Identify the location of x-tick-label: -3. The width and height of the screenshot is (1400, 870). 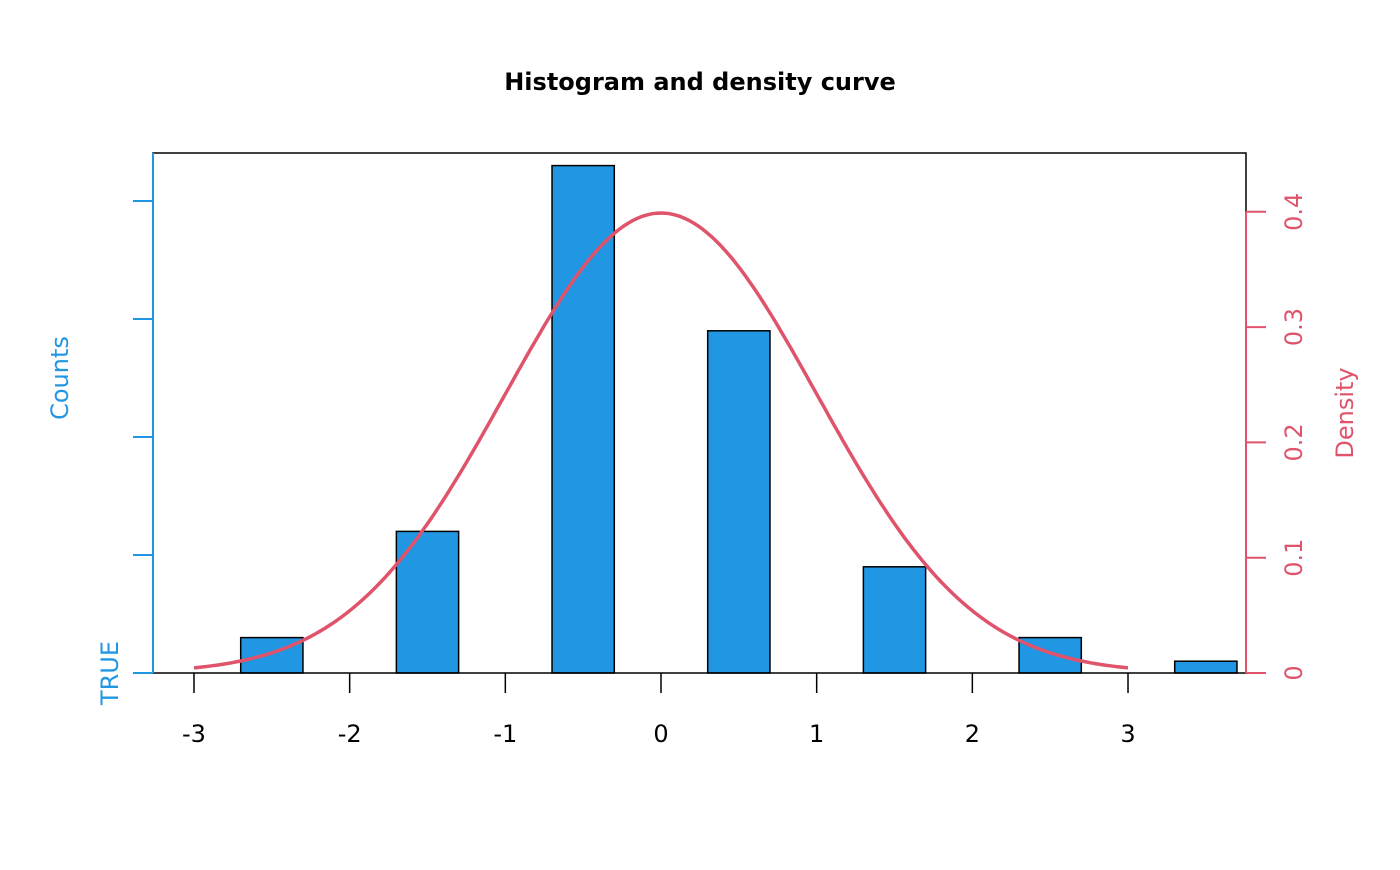
(194, 734).